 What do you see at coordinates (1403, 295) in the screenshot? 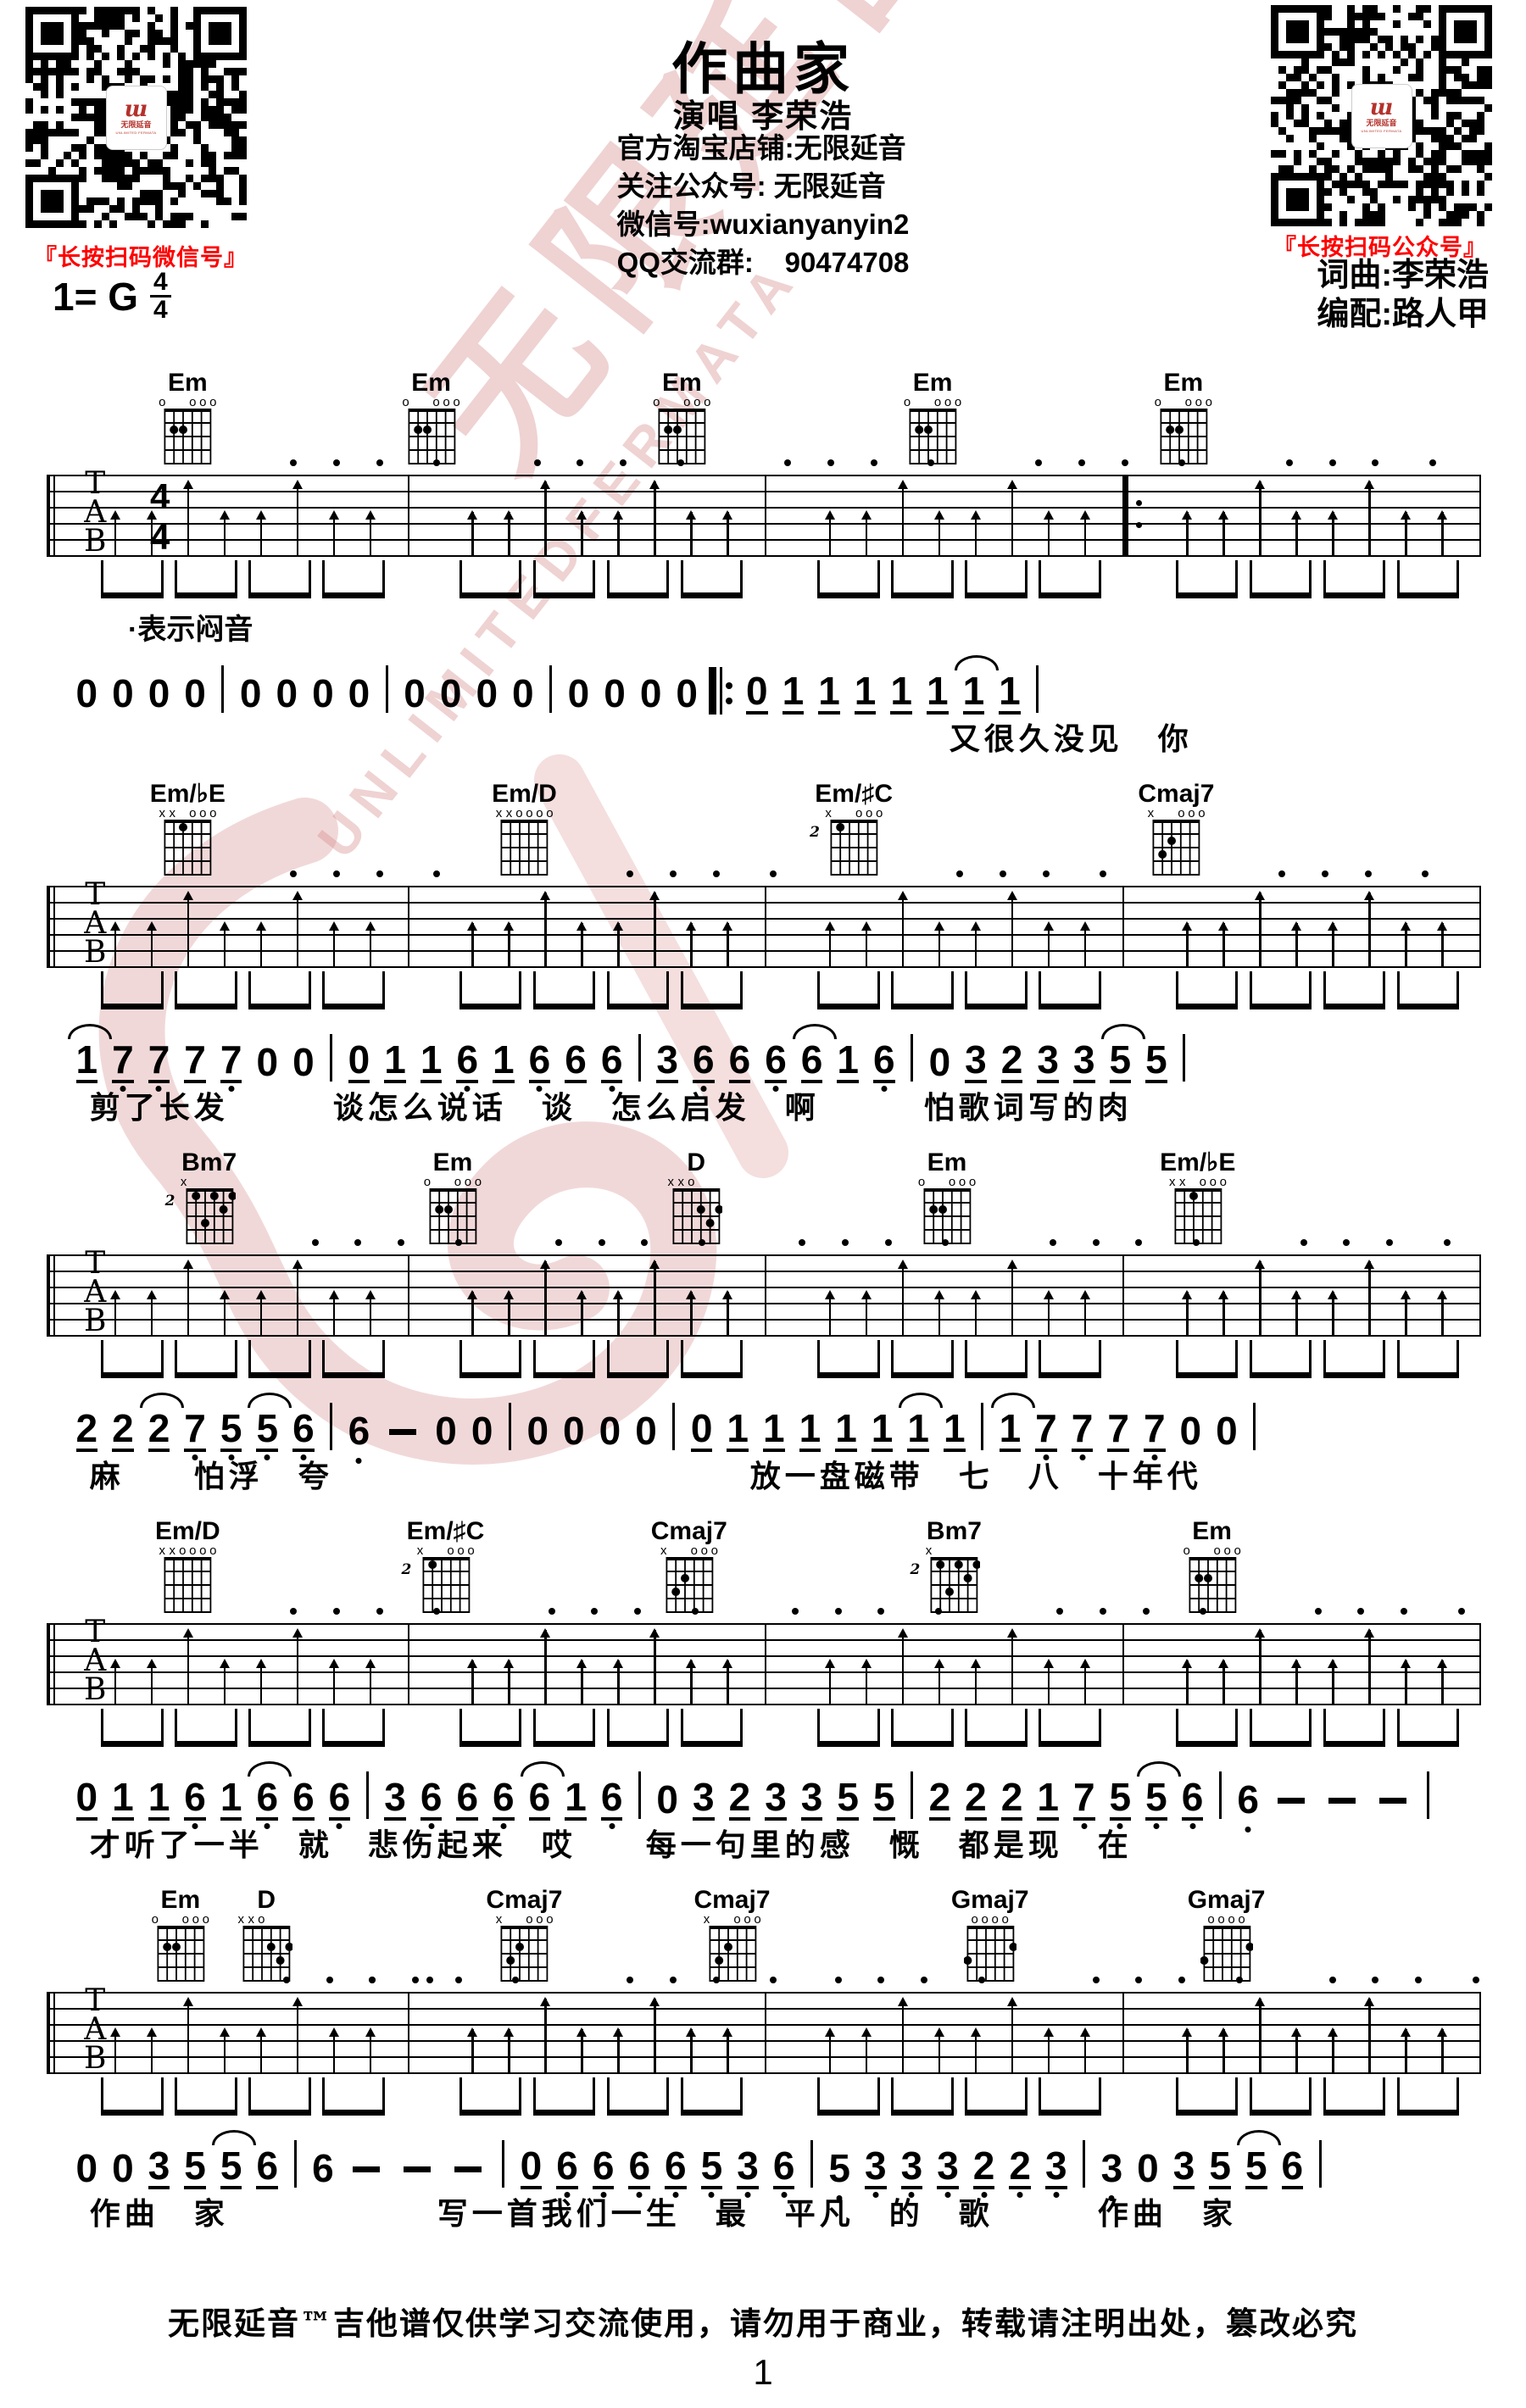
I see `credits: 词曲:李荣浩 编配:路人甲` at bounding box center [1403, 295].